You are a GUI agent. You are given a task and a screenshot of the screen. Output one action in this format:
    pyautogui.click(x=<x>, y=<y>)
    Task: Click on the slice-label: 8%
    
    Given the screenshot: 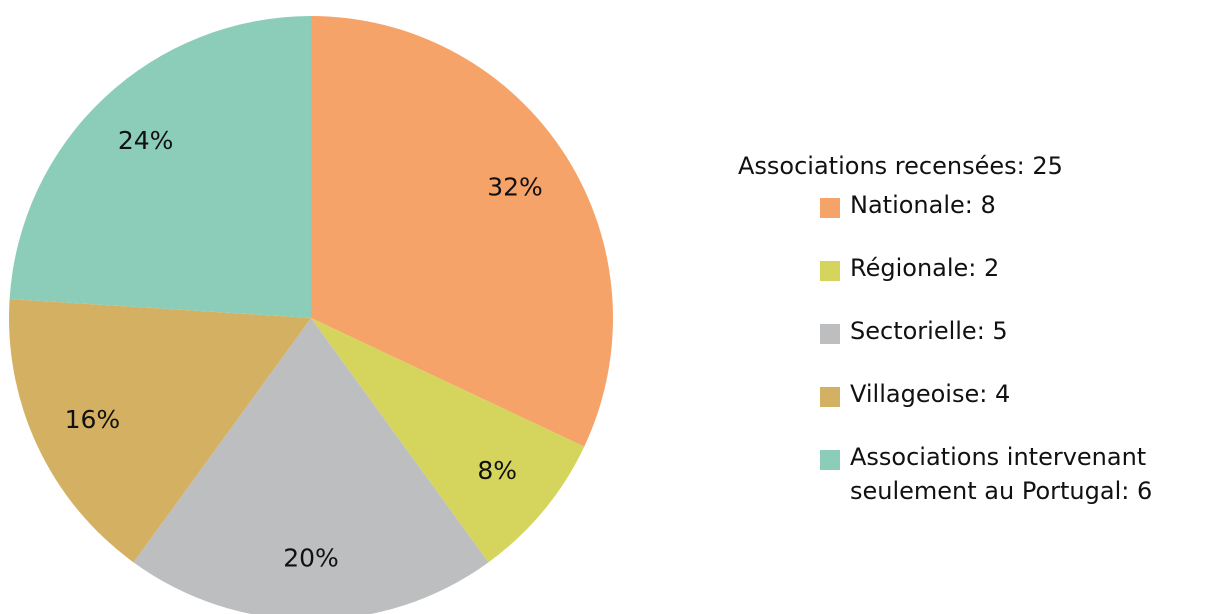 What is the action you would take?
    pyautogui.click(x=497, y=470)
    